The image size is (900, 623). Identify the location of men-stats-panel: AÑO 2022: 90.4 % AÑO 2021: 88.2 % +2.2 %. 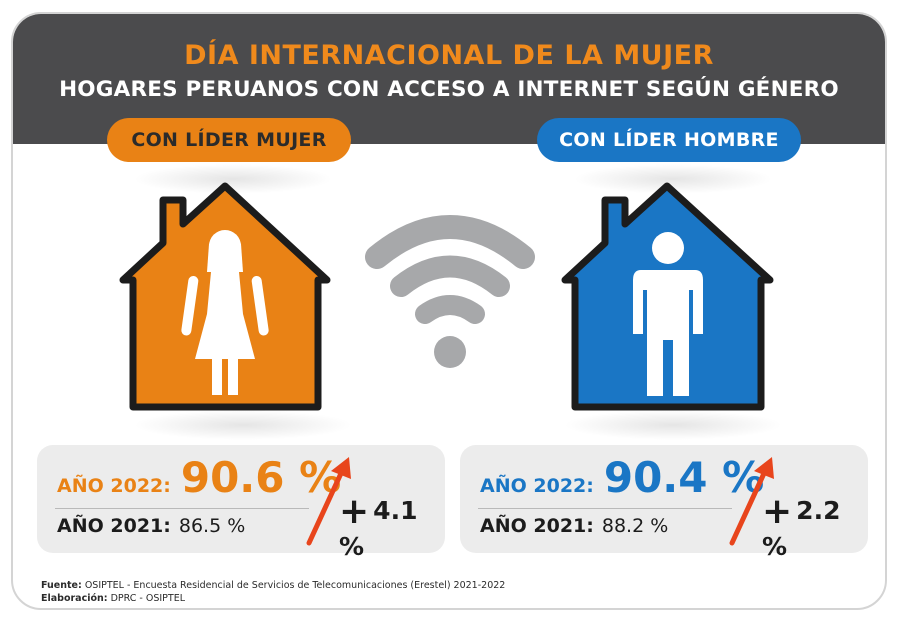
(664, 503).